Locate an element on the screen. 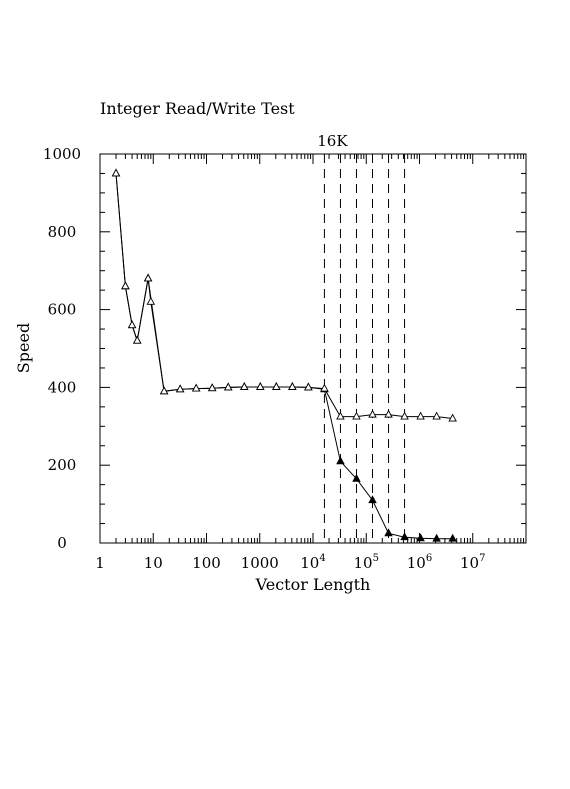 The width and height of the screenshot is (570, 789). annotation-16k: 16K is located at coordinates (332, 141).